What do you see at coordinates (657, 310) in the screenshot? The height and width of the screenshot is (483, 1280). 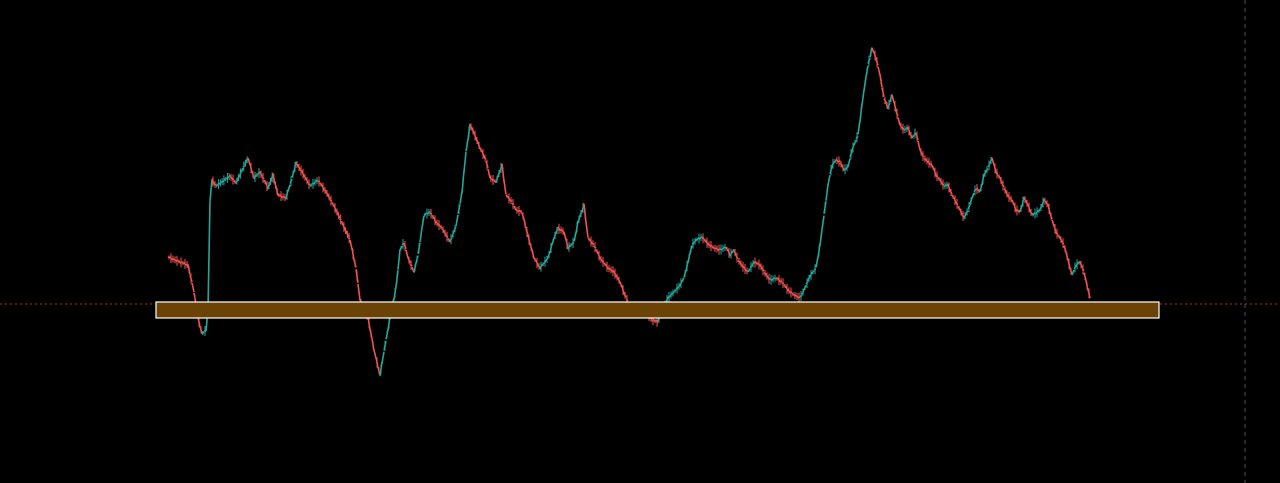 I see `support-zone-rectangle` at bounding box center [657, 310].